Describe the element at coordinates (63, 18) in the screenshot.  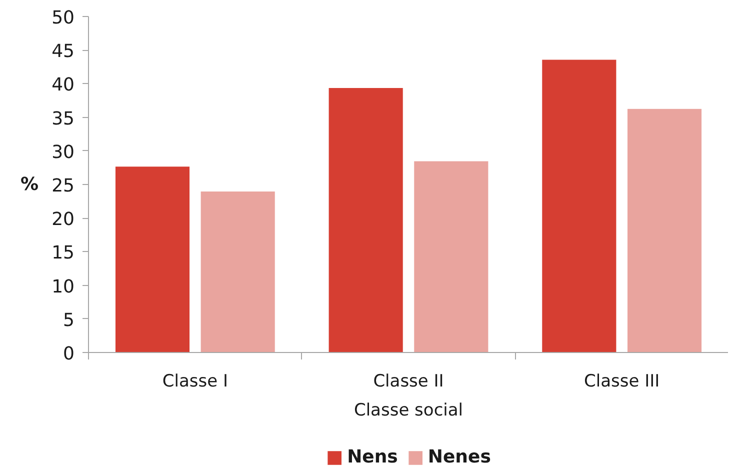
I see `y-tick-label: 50` at that location.